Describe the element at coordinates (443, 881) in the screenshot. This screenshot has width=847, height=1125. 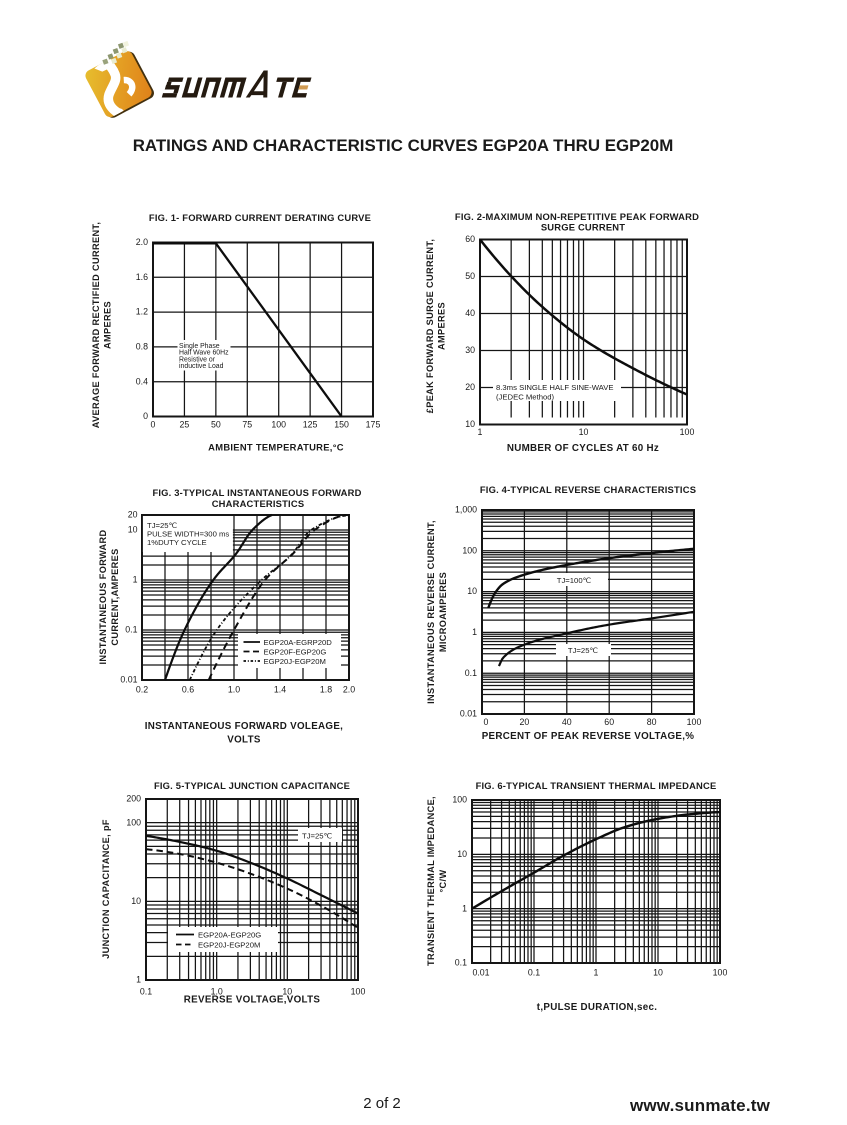
I see `svg-text: °C/W` at that location.